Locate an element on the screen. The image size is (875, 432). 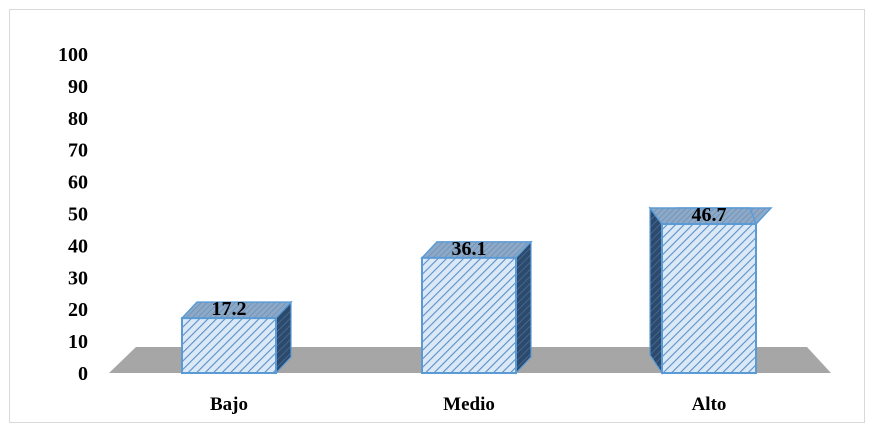
y-tick-label: 60 is located at coordinates (78, 183).